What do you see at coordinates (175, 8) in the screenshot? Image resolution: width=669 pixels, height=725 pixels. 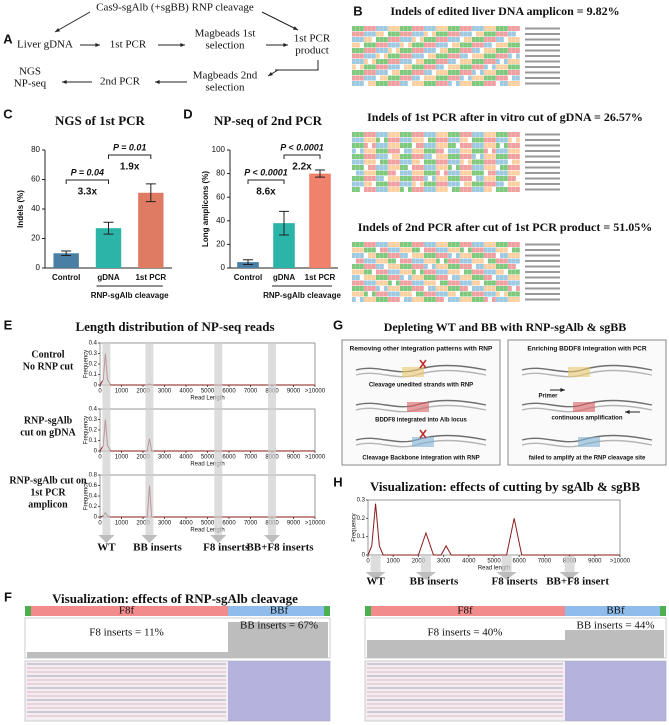 I see `flow-top: Cas9-sgAlb (+sgBB) RNP cleavage` at bounding box center [175, 8].